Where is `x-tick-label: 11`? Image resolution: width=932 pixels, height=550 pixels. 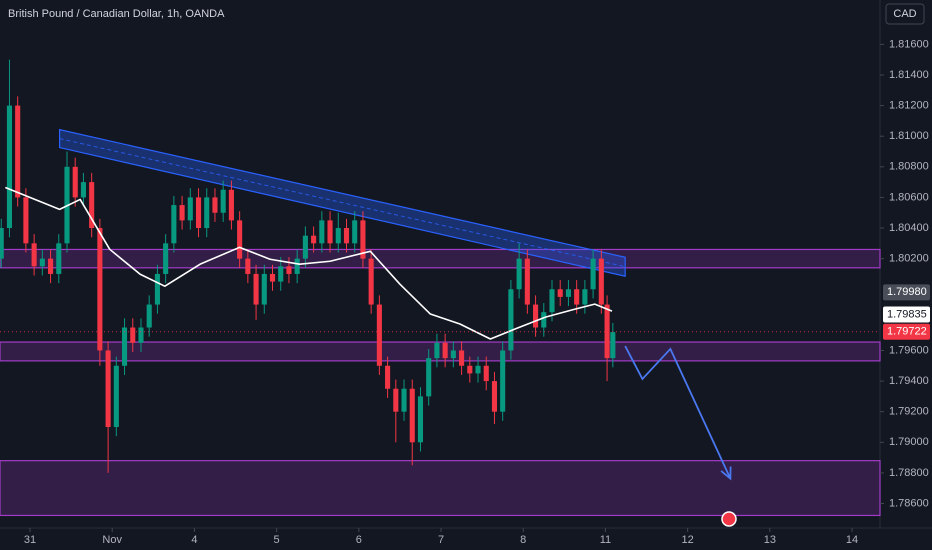 x-tick-label: 11 is located at coordinates (605, 540).